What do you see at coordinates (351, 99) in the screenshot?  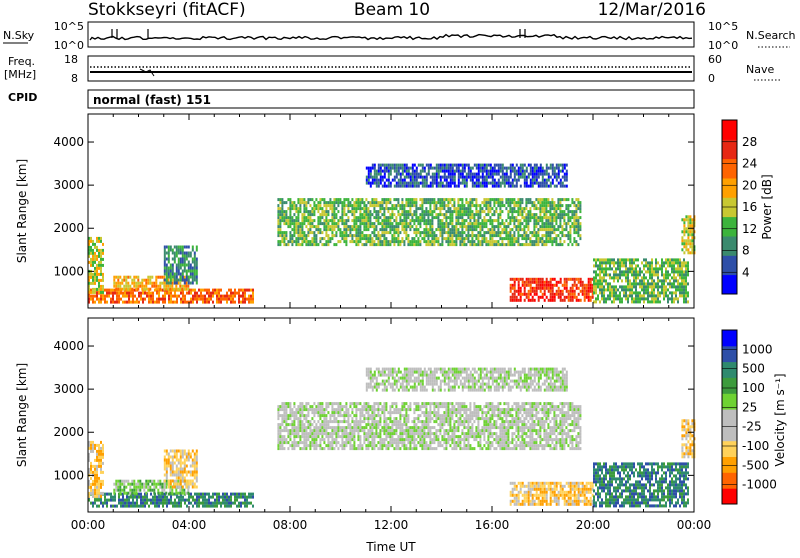 I see `cpid-panel: CPID normal (fast) 151` at bounding box center [351, 99].